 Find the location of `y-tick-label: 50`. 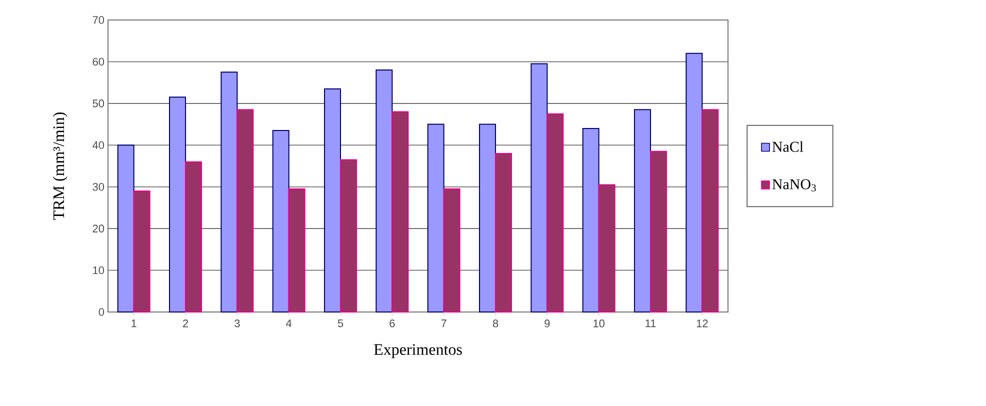

y-tick-label: 50 is located at coordinates (98, 104).